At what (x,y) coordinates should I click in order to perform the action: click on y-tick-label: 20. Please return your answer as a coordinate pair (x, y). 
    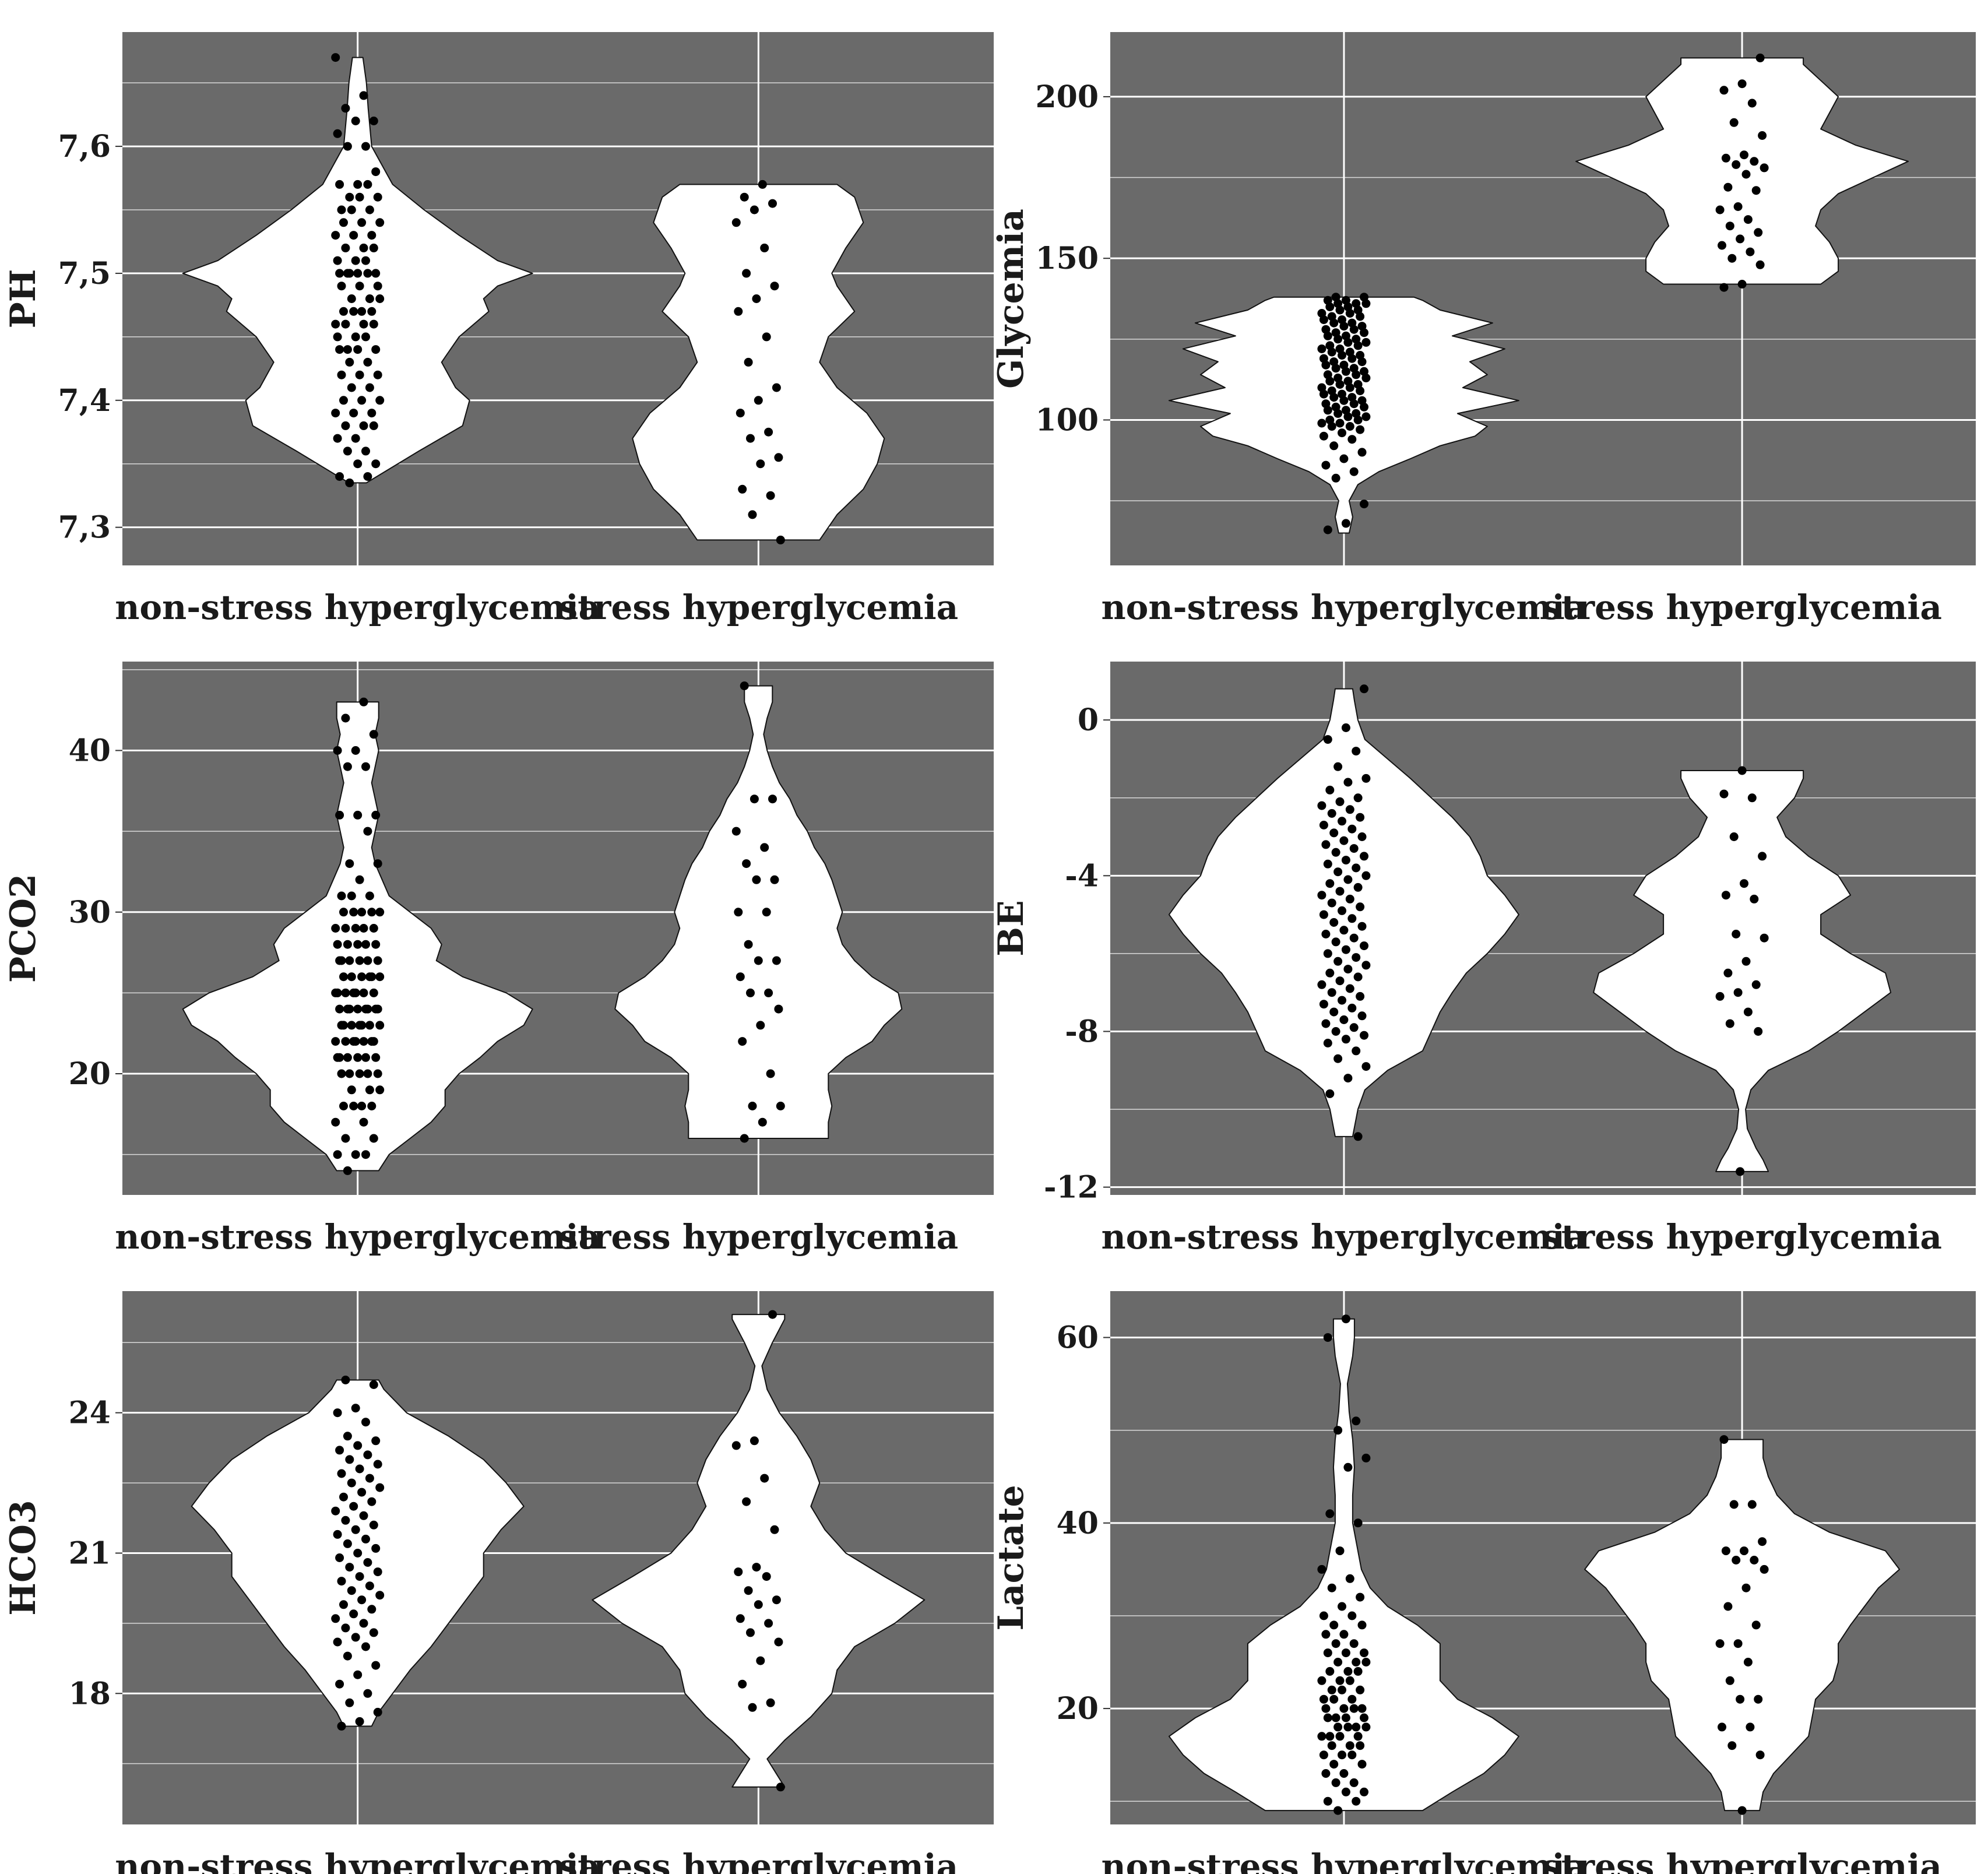
    Looking at the image, I should click on (1078, 1709).